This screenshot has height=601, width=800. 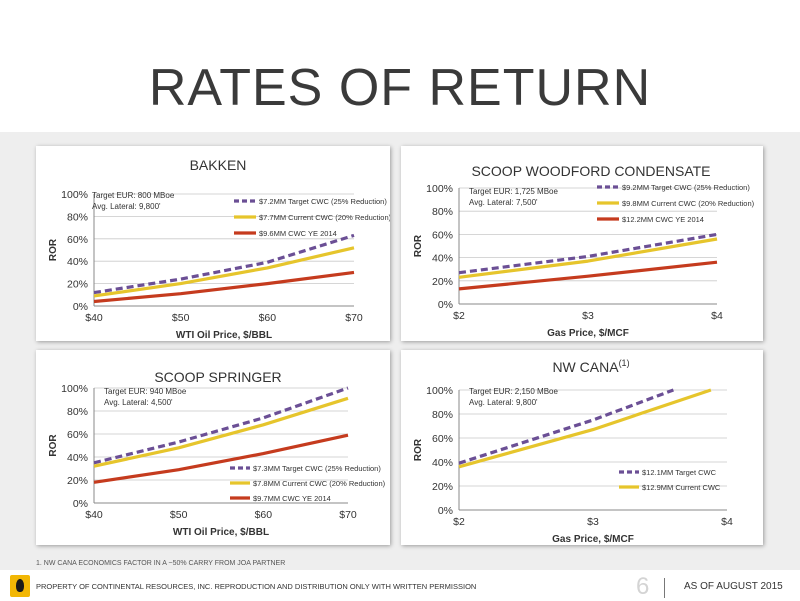 I want to click on footer-divider, so click(x=664, y=588).